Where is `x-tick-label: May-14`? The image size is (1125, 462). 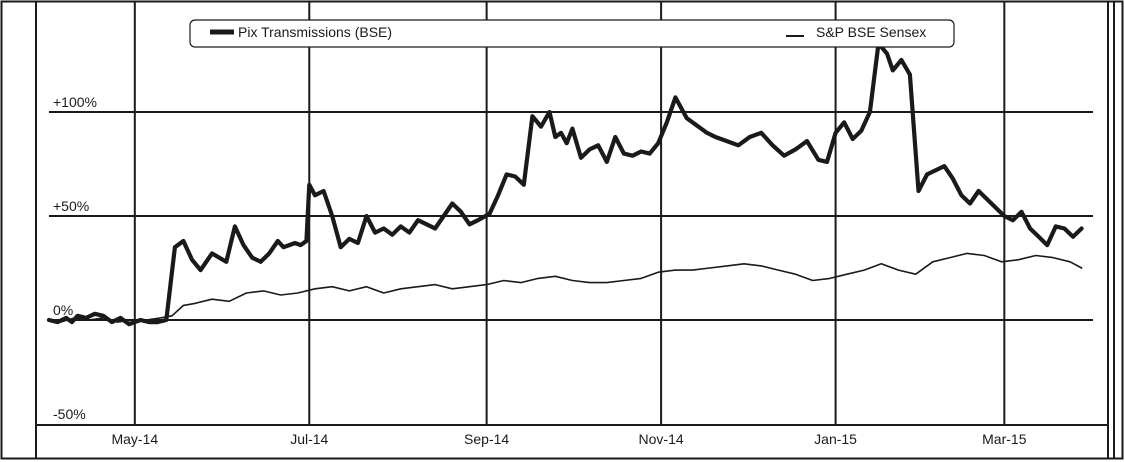
x-tick-label: May-14 is located at coordinates (134, 439).